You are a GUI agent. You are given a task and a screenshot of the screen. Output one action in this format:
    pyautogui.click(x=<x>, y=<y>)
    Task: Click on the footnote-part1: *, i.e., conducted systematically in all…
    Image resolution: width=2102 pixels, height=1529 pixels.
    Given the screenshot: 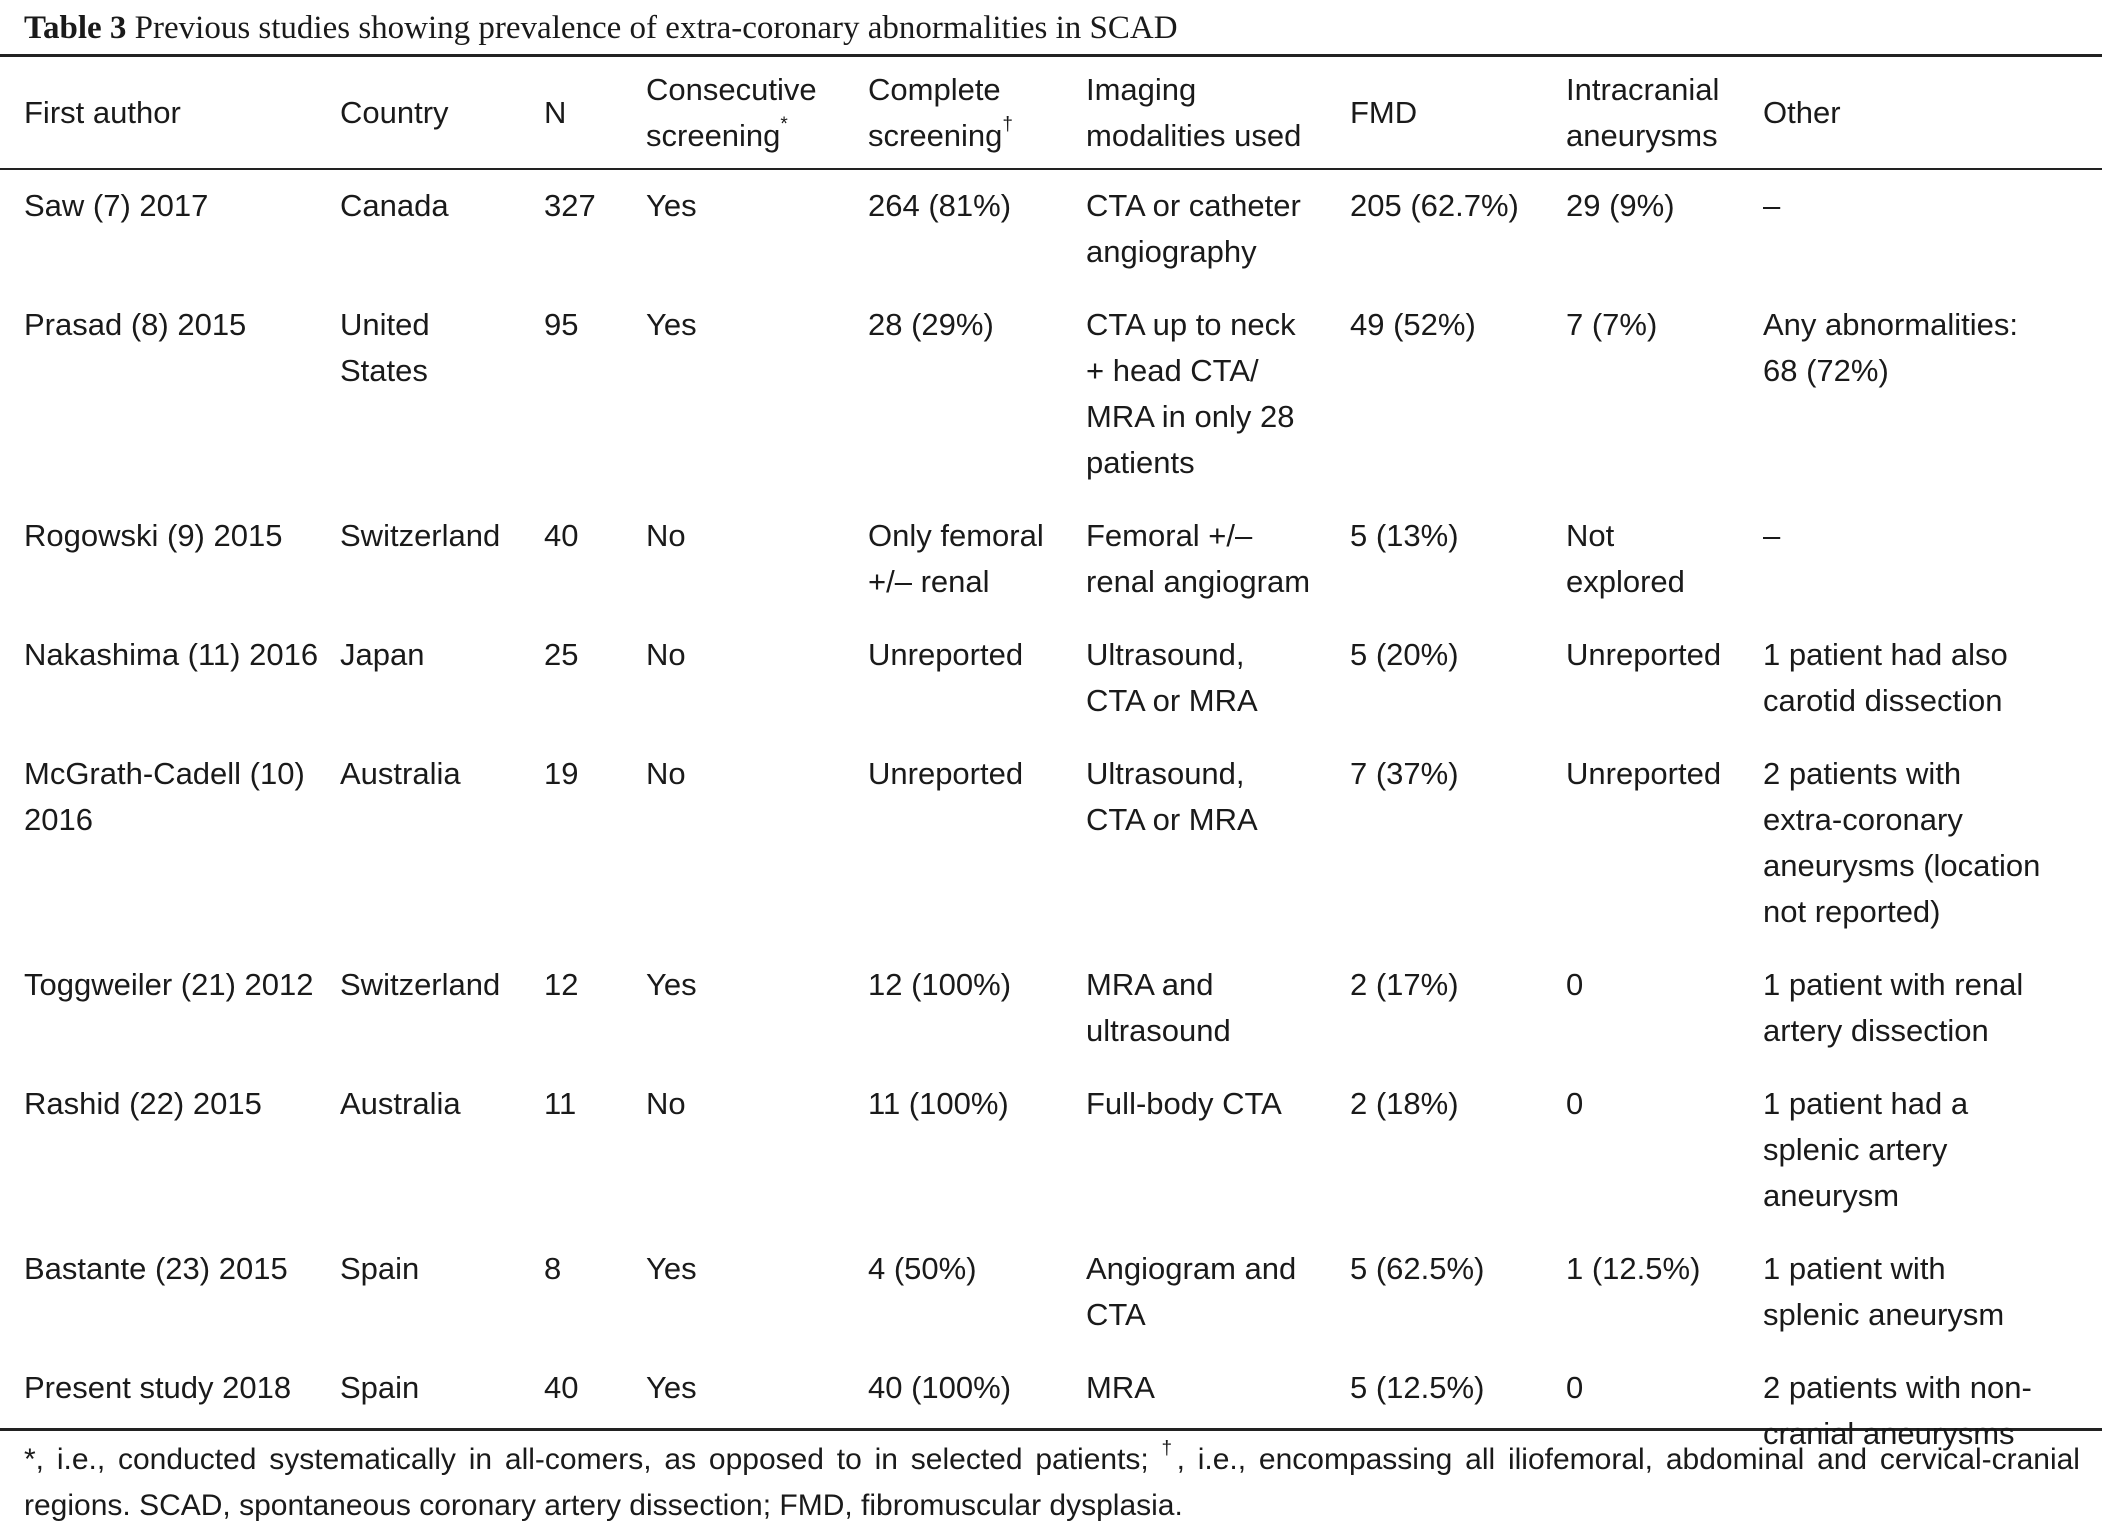 What is the action you would take?
    pyautogui.click(x=593, y=1459)
    